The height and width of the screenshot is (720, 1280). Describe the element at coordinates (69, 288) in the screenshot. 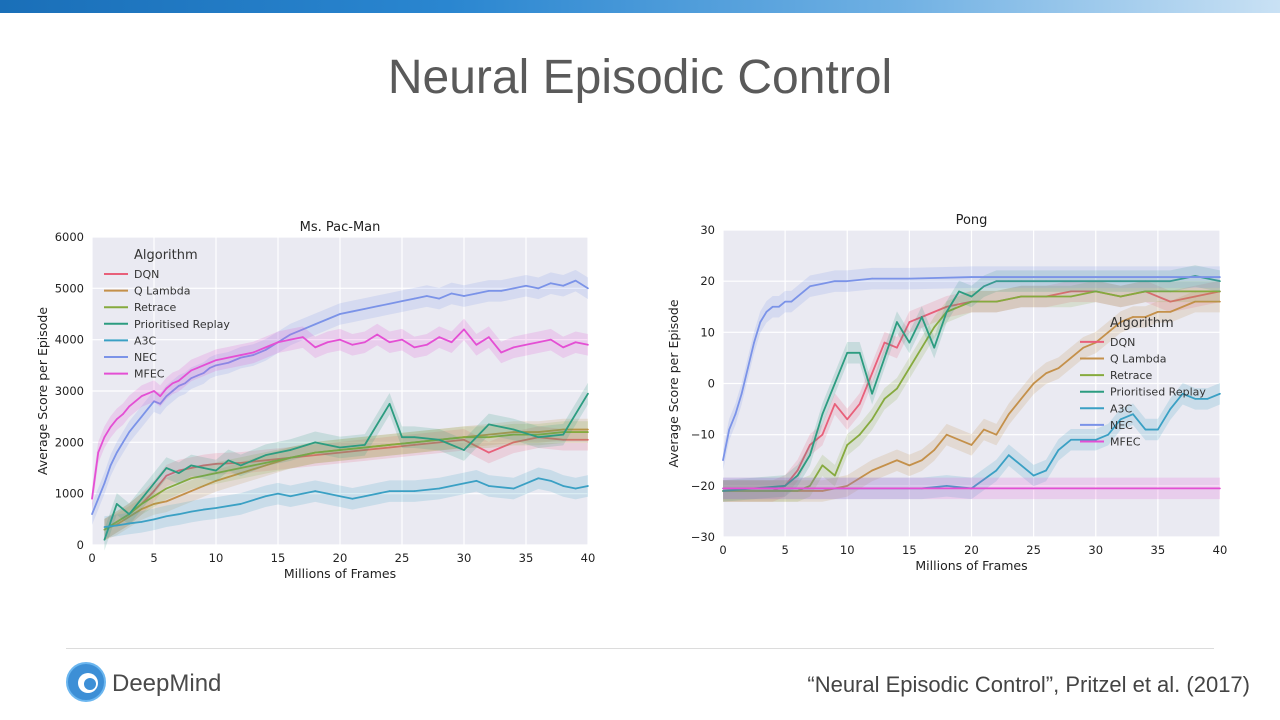

I see `y-tick-label: 5000` at that location.